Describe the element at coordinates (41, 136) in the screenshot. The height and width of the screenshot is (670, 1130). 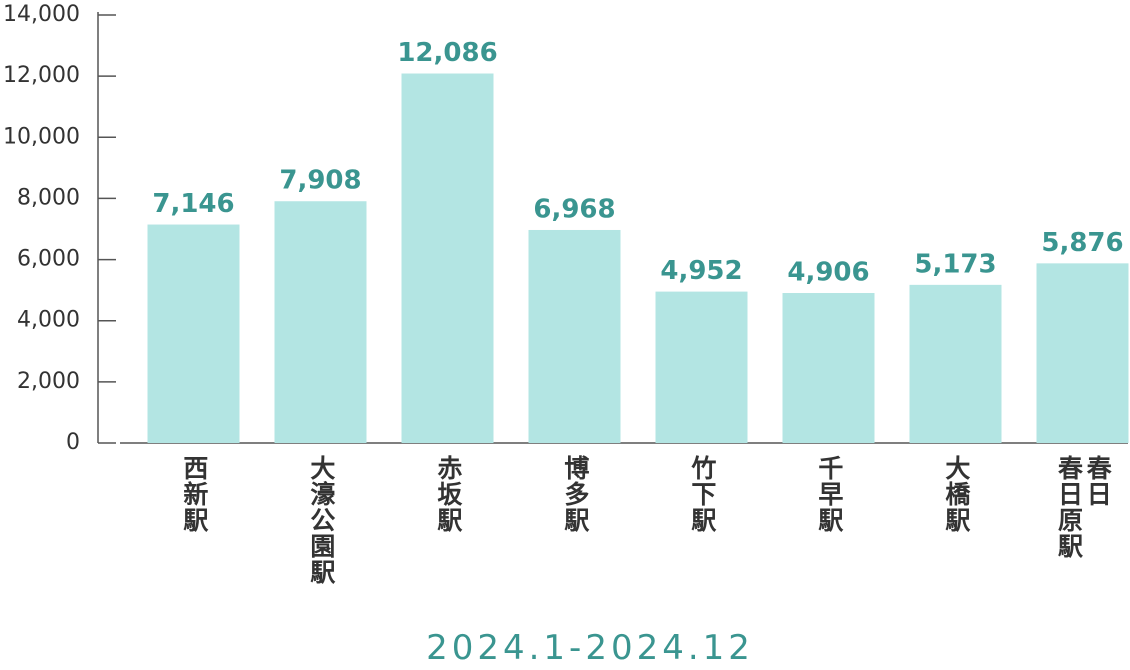
I see `y-tick-label: 10,000` at that location.